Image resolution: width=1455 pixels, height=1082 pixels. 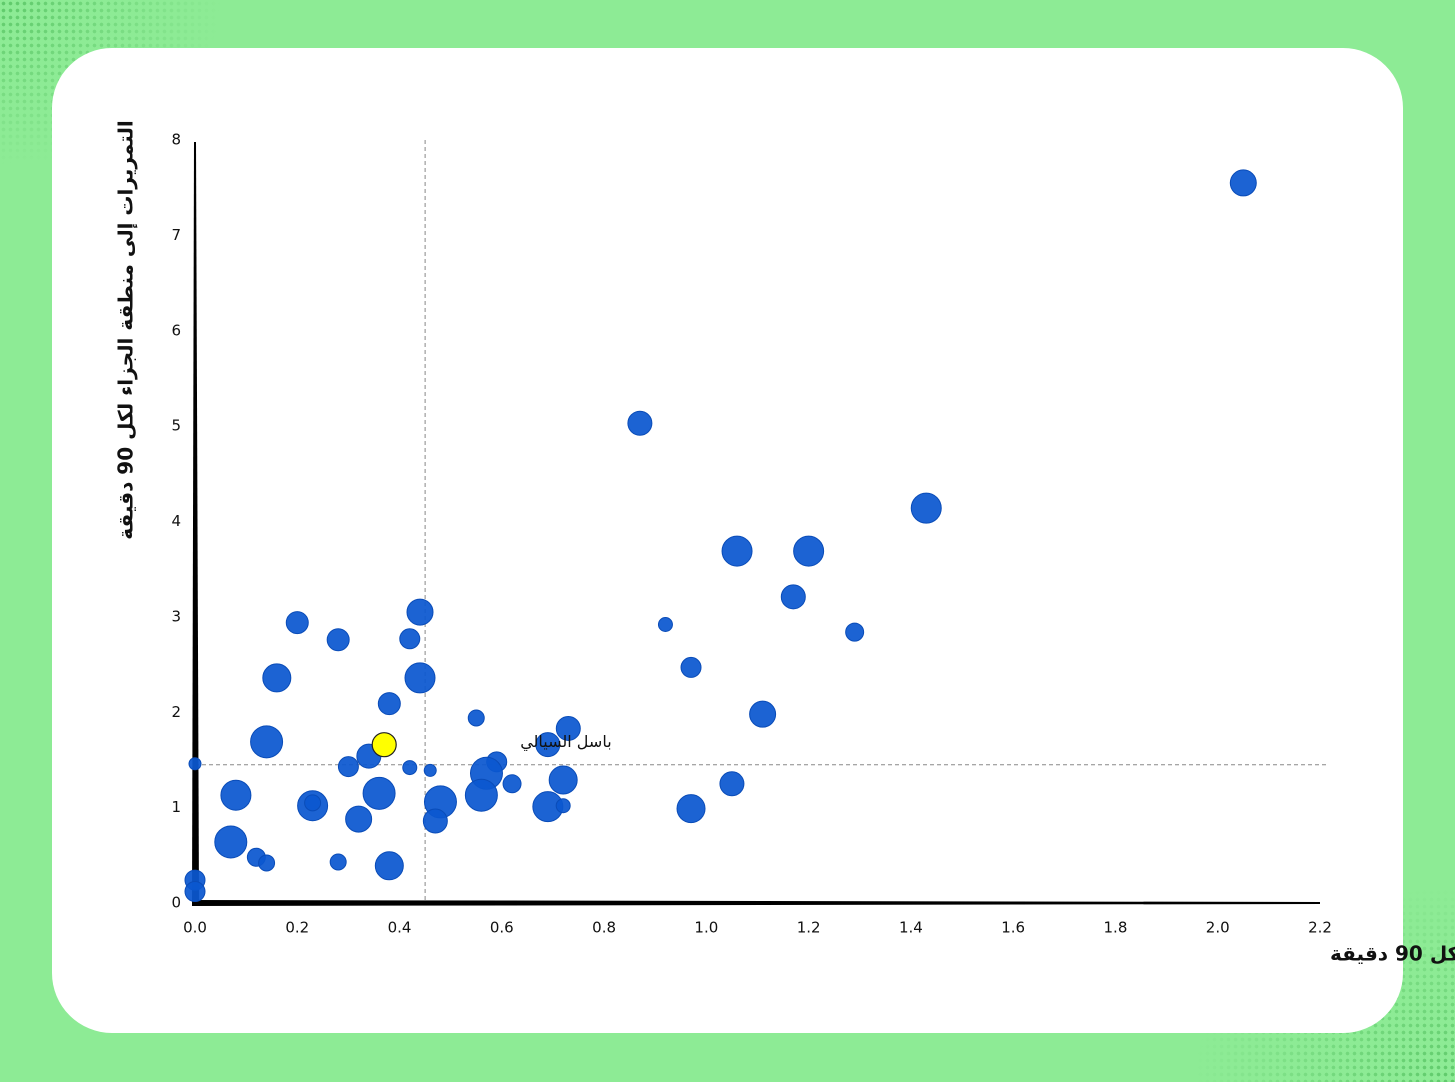 I want to click on y-tick-label: 3, so click(x=176, y=616).